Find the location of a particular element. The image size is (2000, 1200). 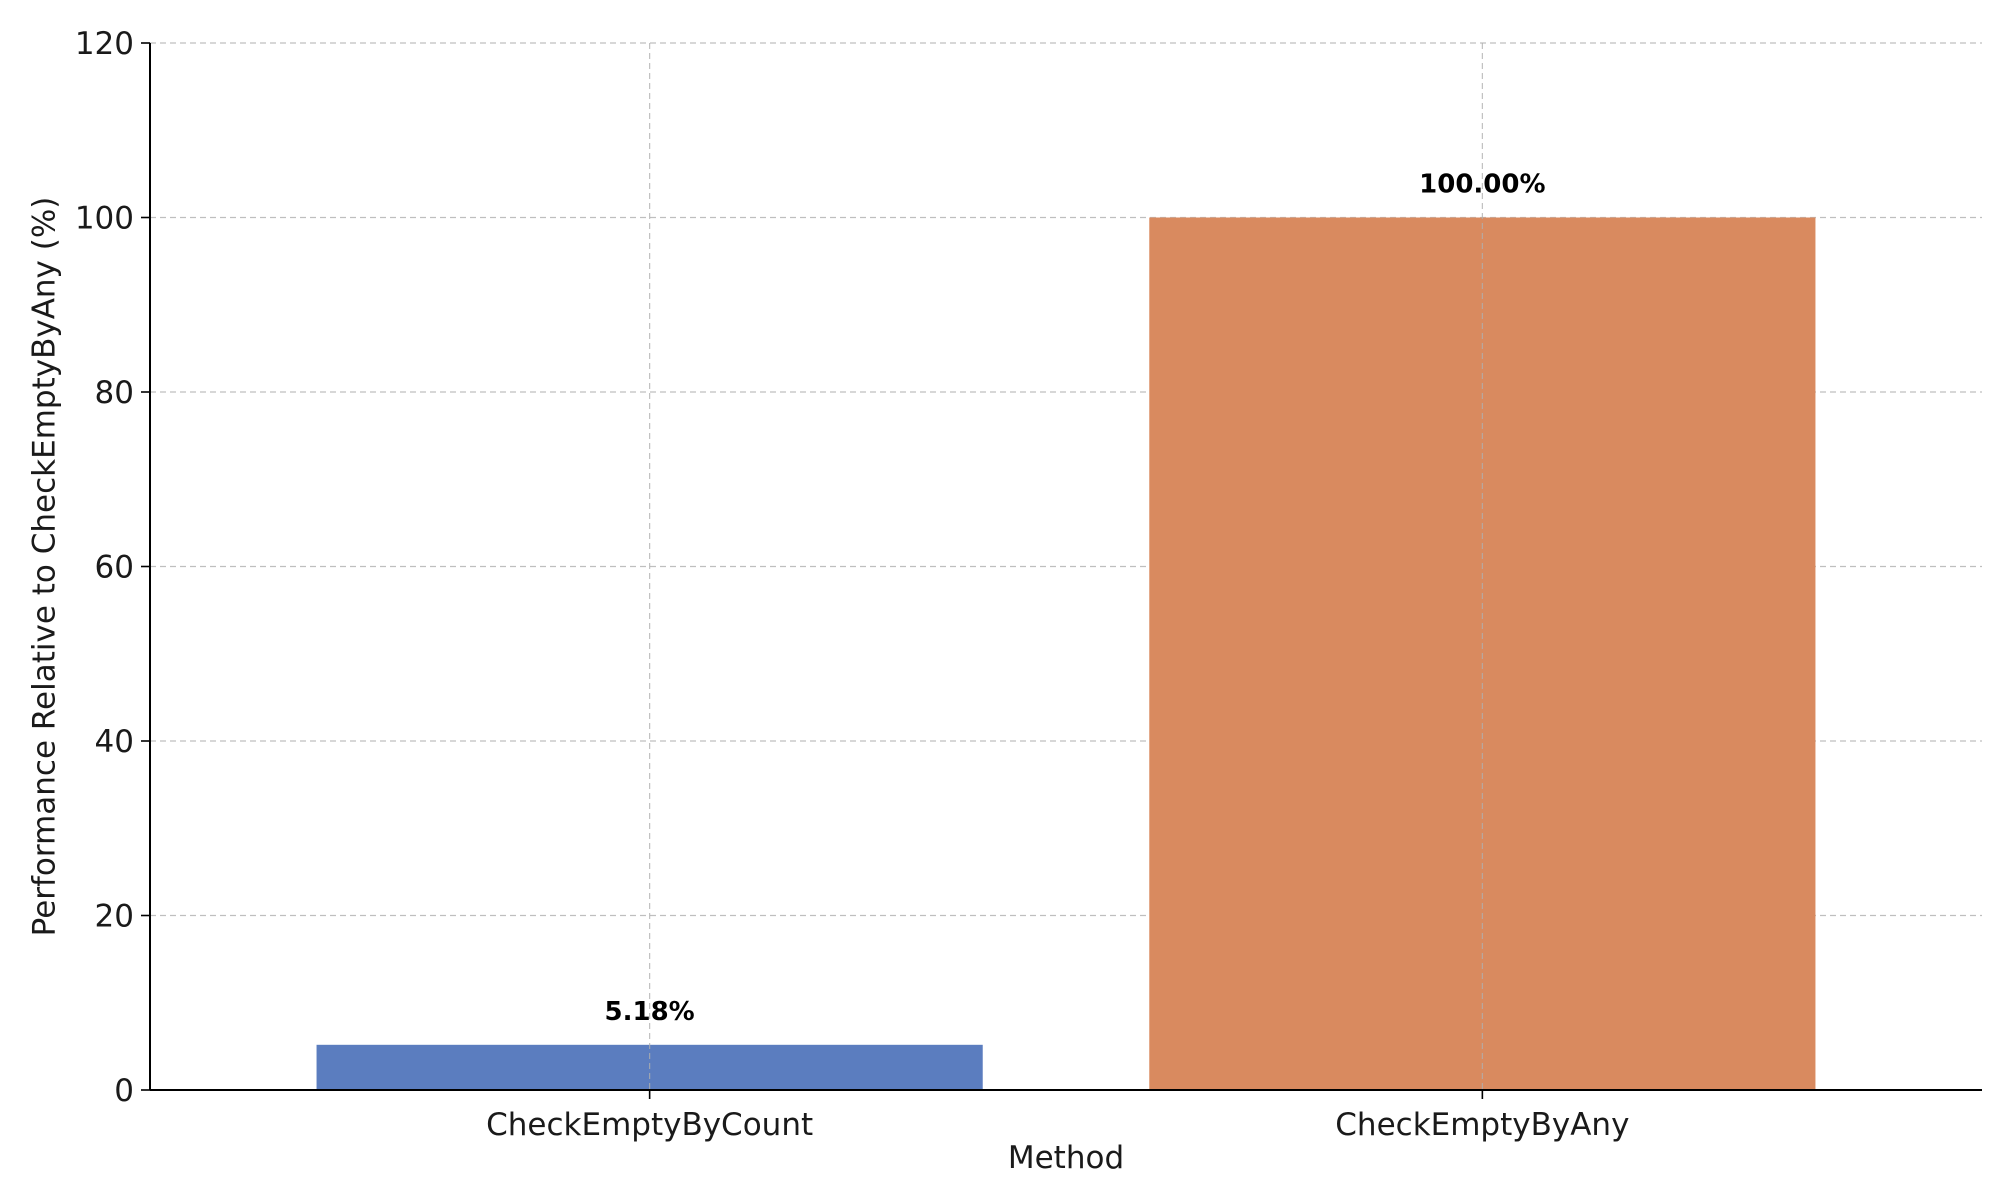

bar-value-label: 100.00% is located at coordinates (1482, 185).